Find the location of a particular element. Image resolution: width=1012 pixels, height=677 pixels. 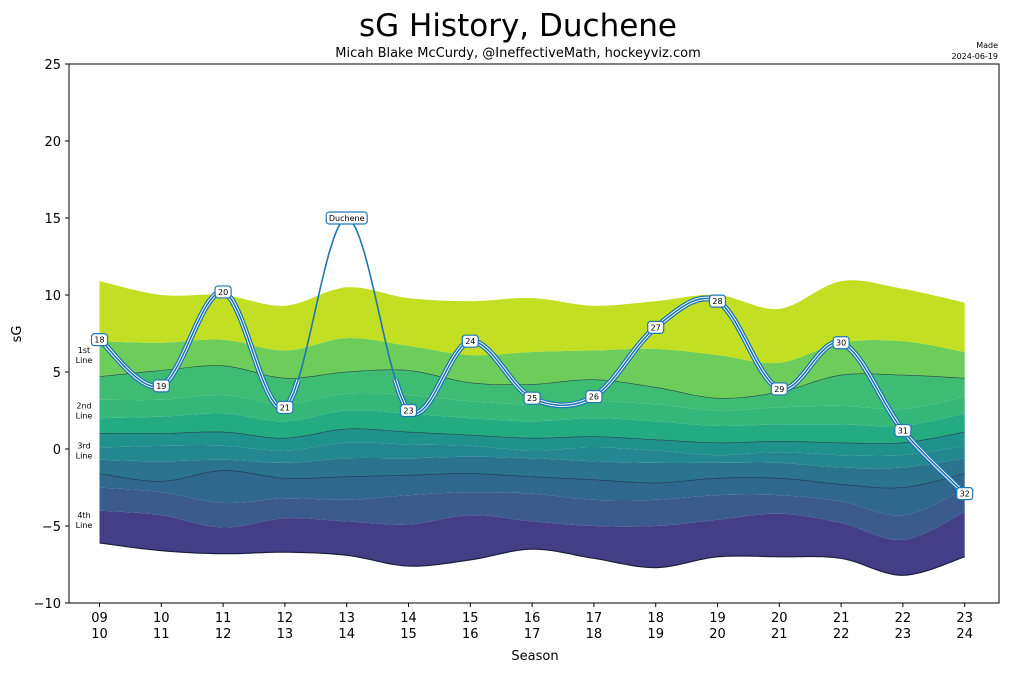

data-point-label: 27 is located at coordinates (656, 327).